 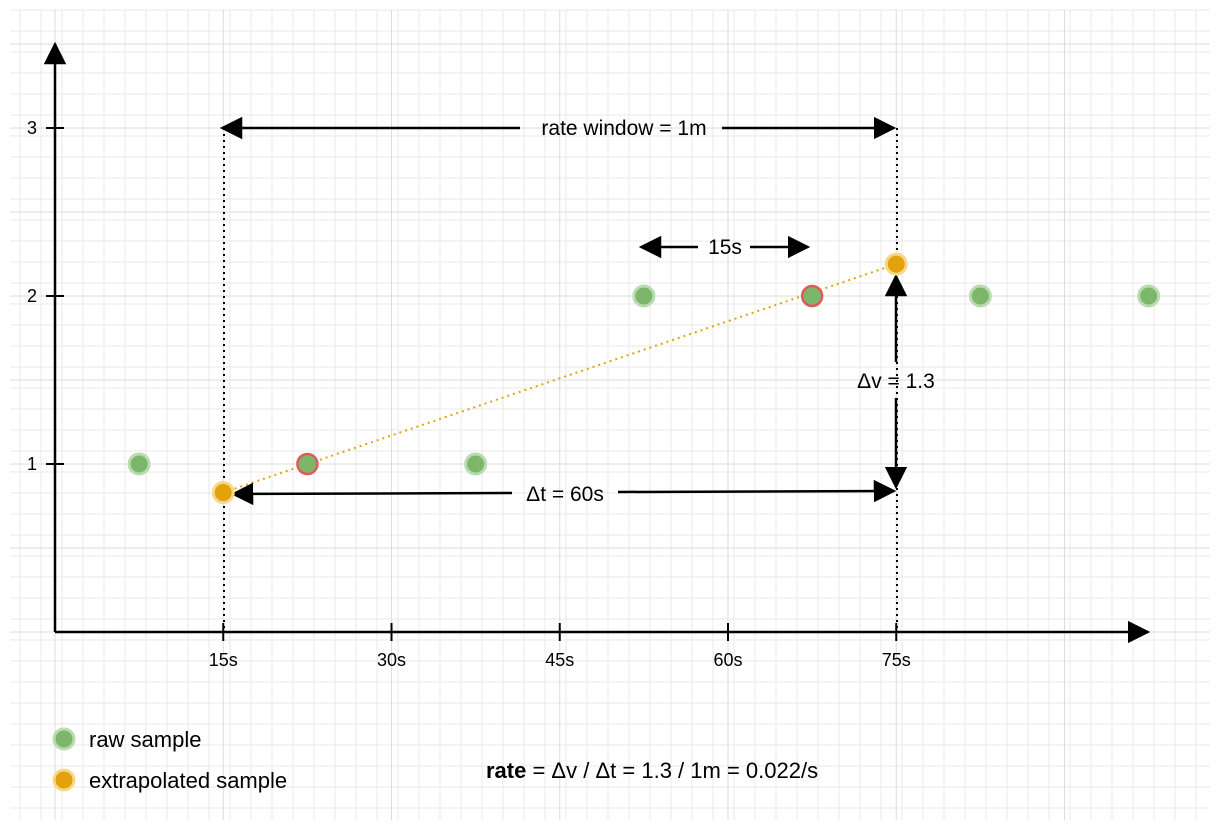 I want to click on formula-rest: = Δv / Δt = 1.3 / 1m = 0.022/s, so click(x=672, y=770).